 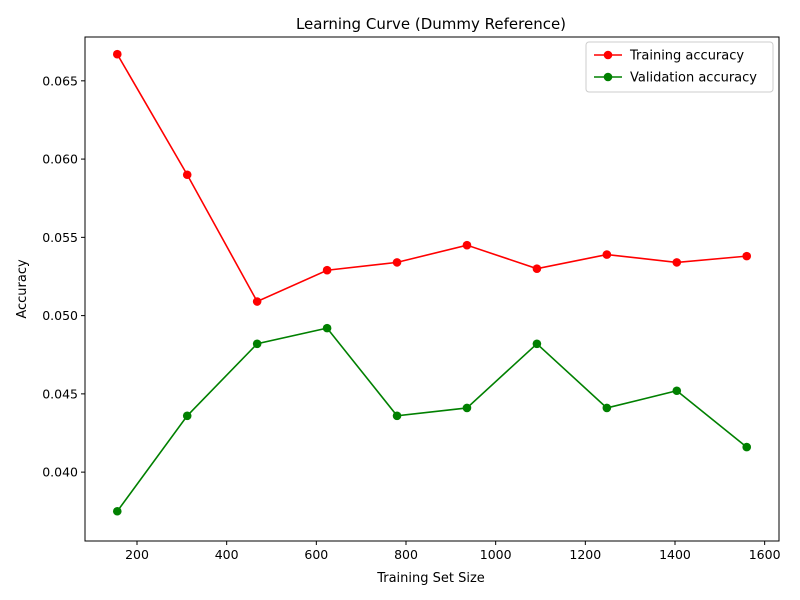 What do you see at coordinates (406, 554) in the screenshot?
I see `x-tick-label: 800` at bounding box center [406, 554].